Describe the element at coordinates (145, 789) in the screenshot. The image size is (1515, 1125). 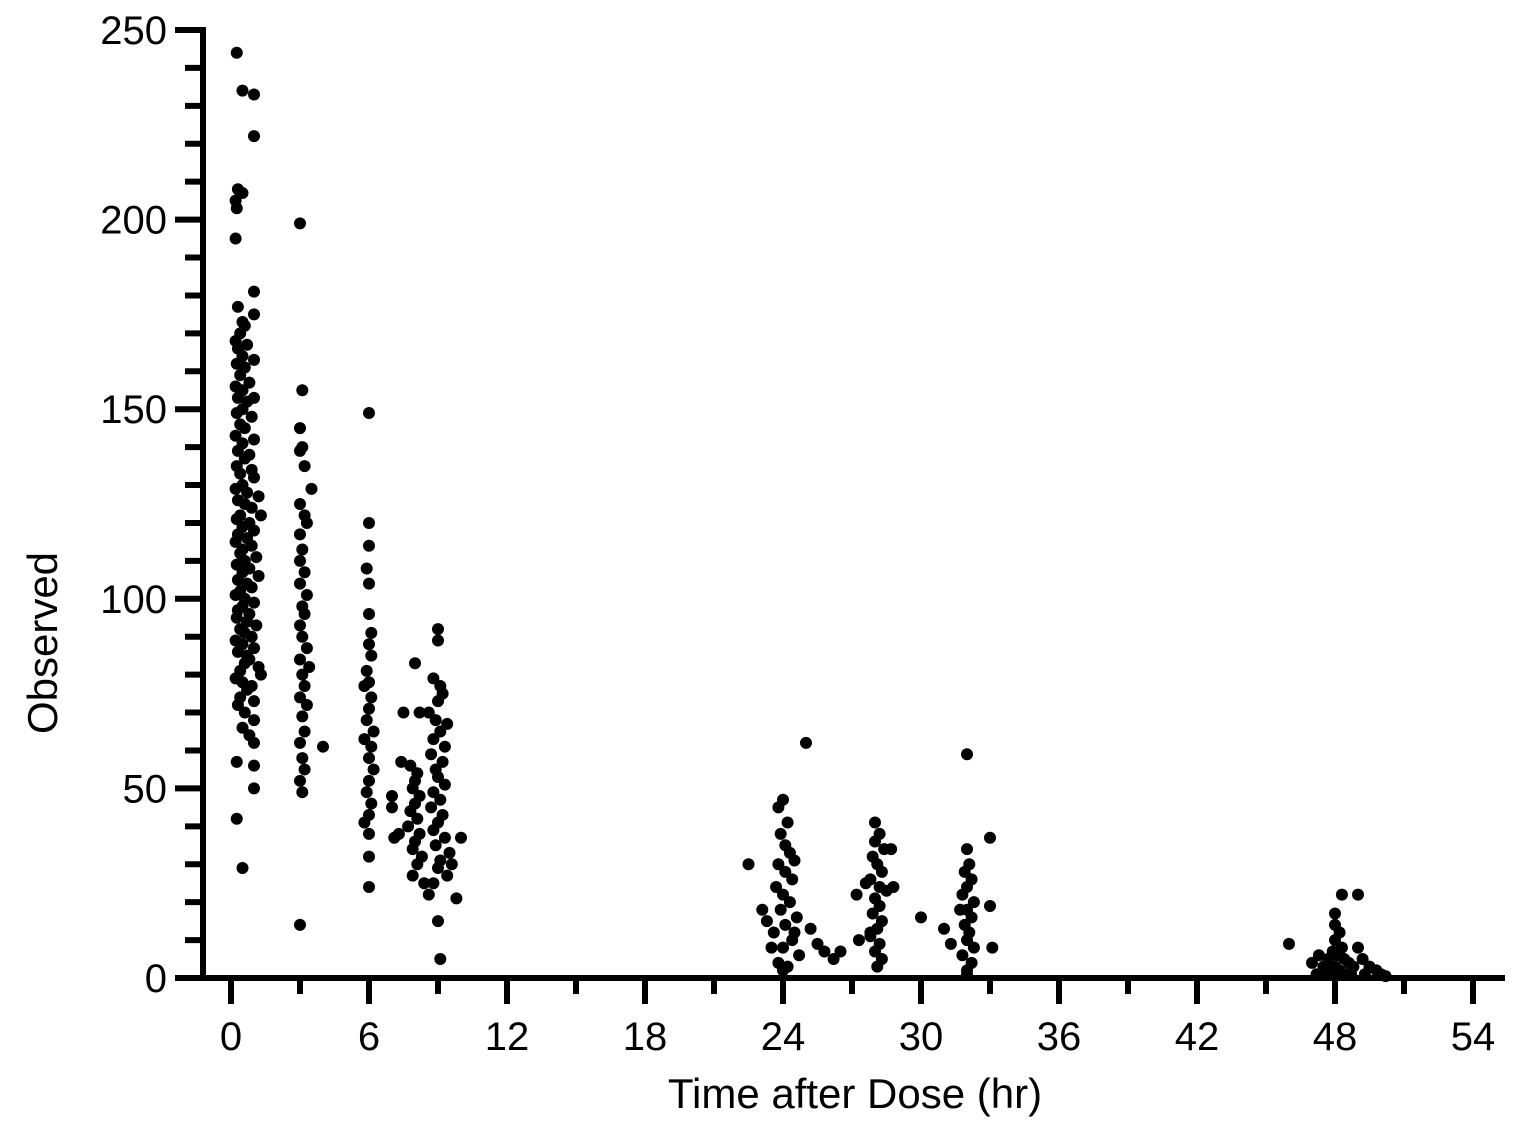
I see `y-tick-label: 50` at that location.